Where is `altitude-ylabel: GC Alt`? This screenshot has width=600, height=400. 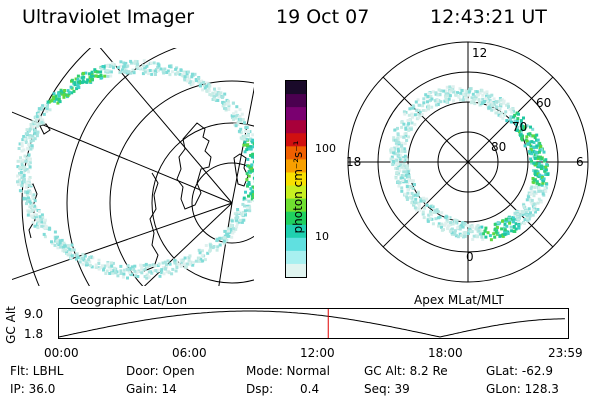 altitude-ylabel: GC Alt is located at coordinates (11, 325).